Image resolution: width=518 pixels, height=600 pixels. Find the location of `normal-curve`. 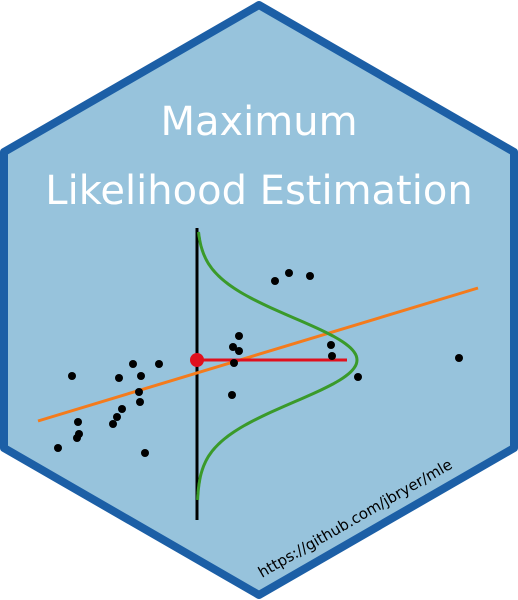

normal-curve is located at coordinates (277, 366).